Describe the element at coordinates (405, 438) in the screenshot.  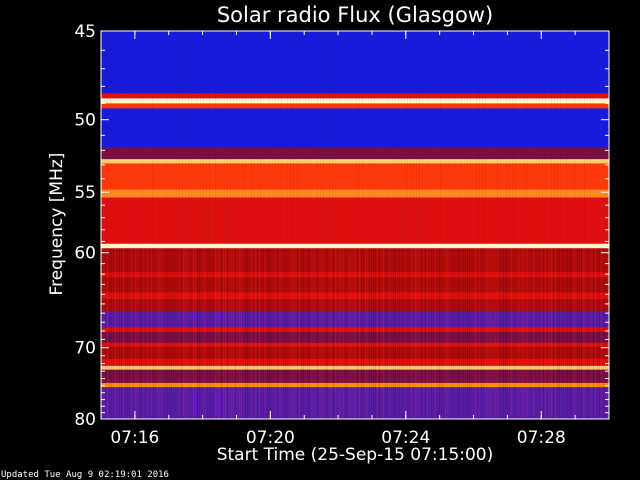
I see `x-tick-label: 07:24` at that location.